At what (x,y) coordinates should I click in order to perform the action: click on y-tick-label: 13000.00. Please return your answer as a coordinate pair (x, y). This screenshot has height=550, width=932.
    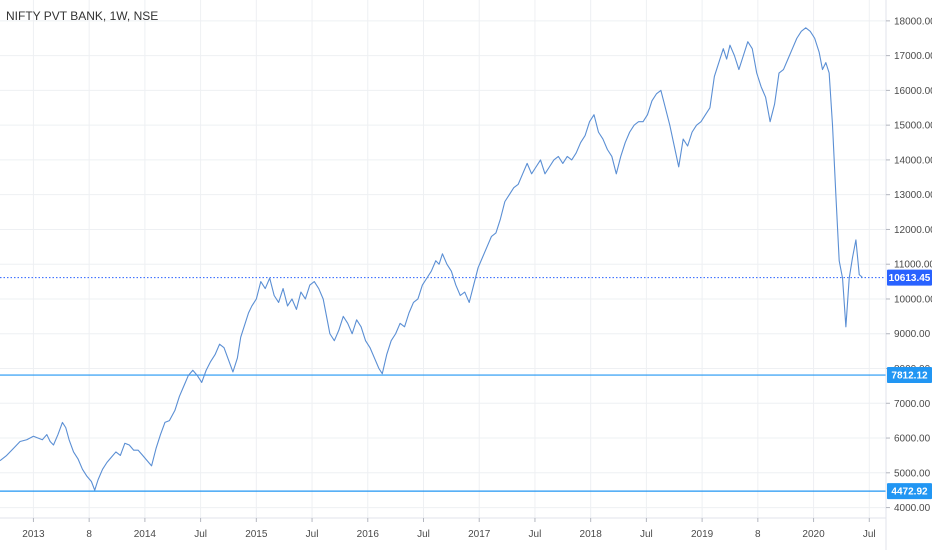
    Looking at the image, I should click on (913, 195).